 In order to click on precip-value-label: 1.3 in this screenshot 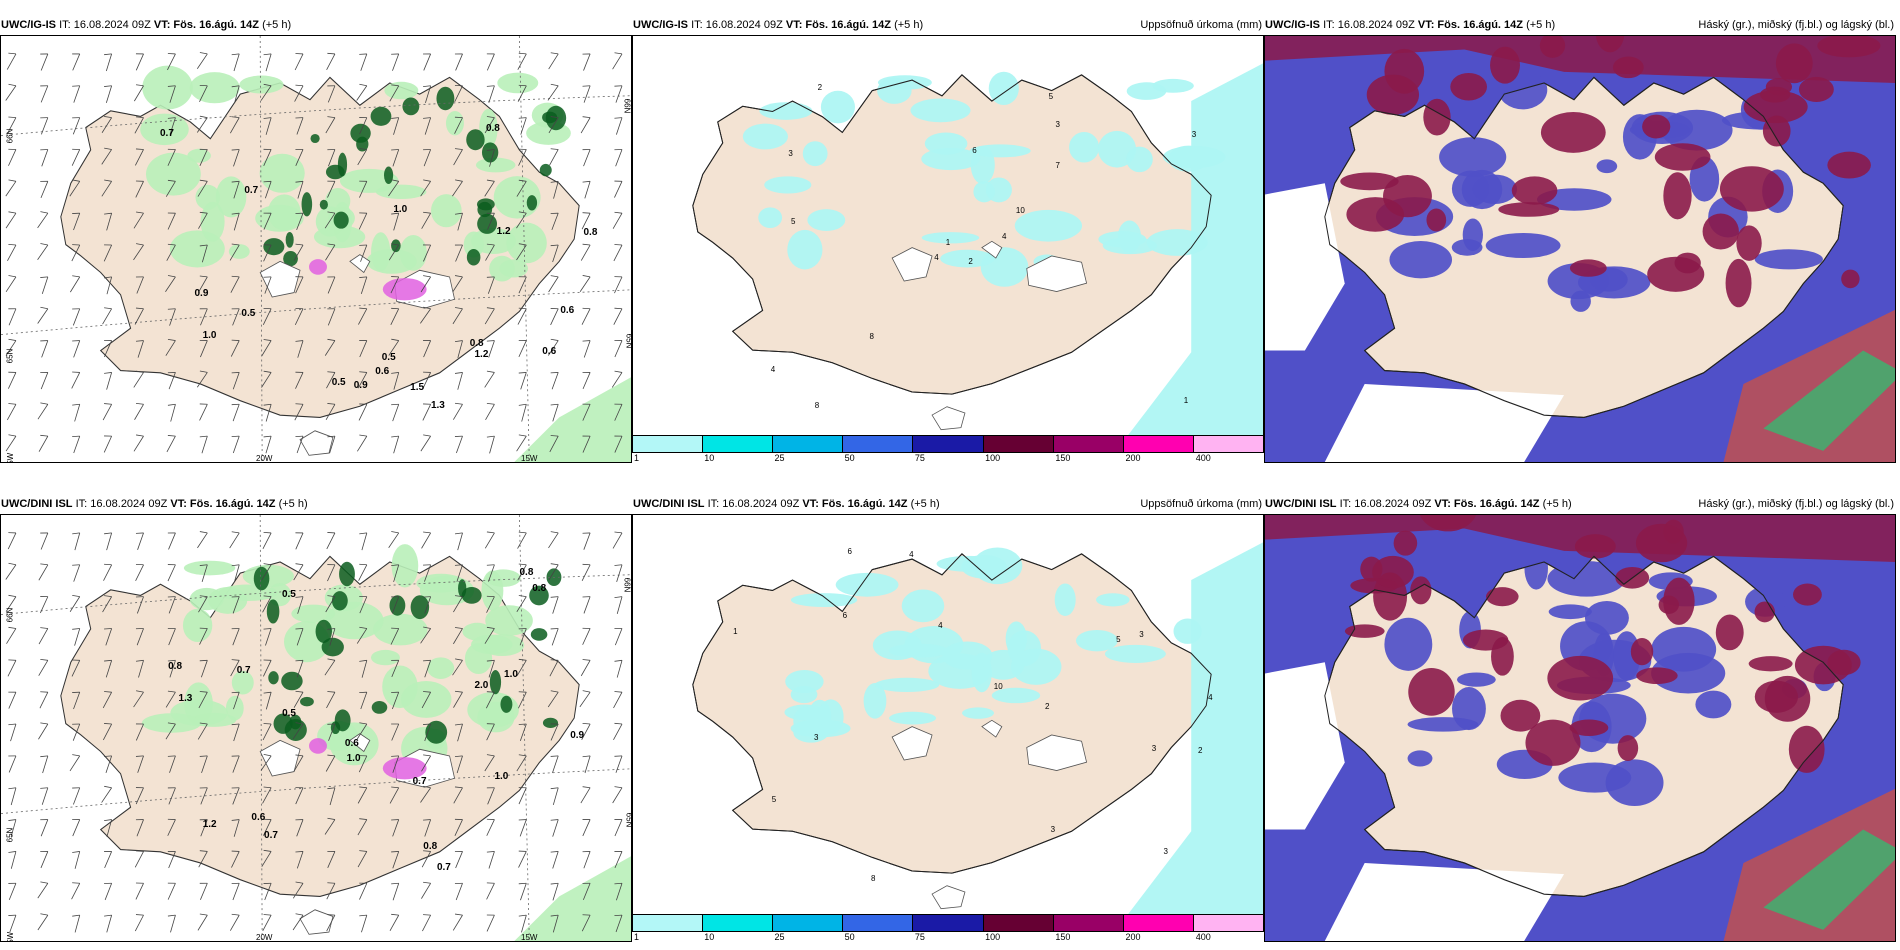, I will do `click(437, 406)`.